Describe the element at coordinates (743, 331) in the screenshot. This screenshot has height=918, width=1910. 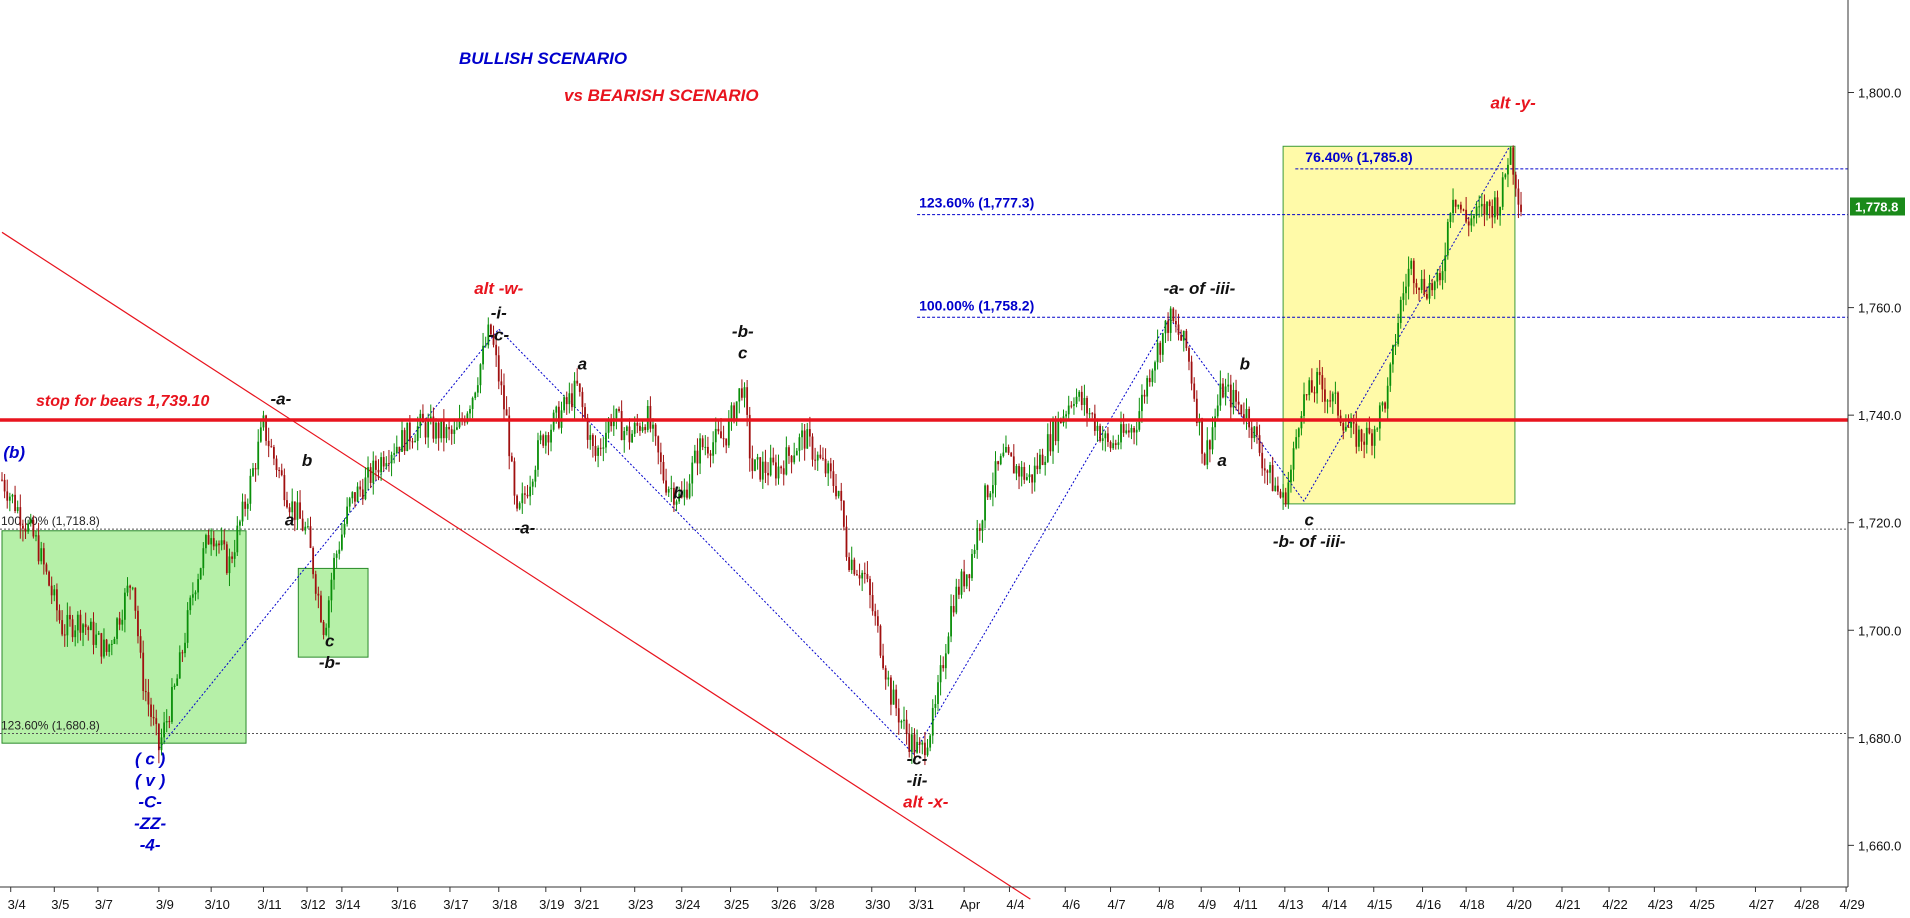
I see `wave-label-4: -b-` at that location.